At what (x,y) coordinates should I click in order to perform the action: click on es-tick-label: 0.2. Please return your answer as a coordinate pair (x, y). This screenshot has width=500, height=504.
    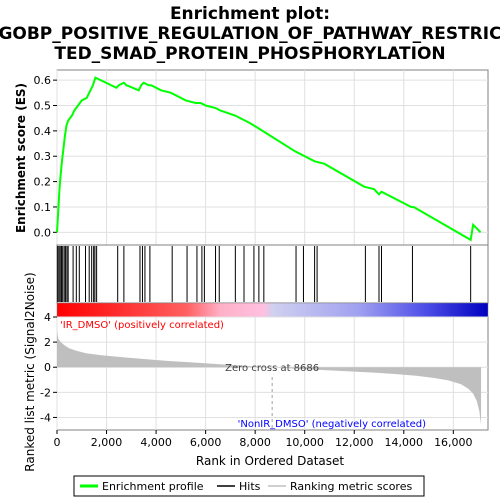
    Looking at the image, I should click on (43, 182).